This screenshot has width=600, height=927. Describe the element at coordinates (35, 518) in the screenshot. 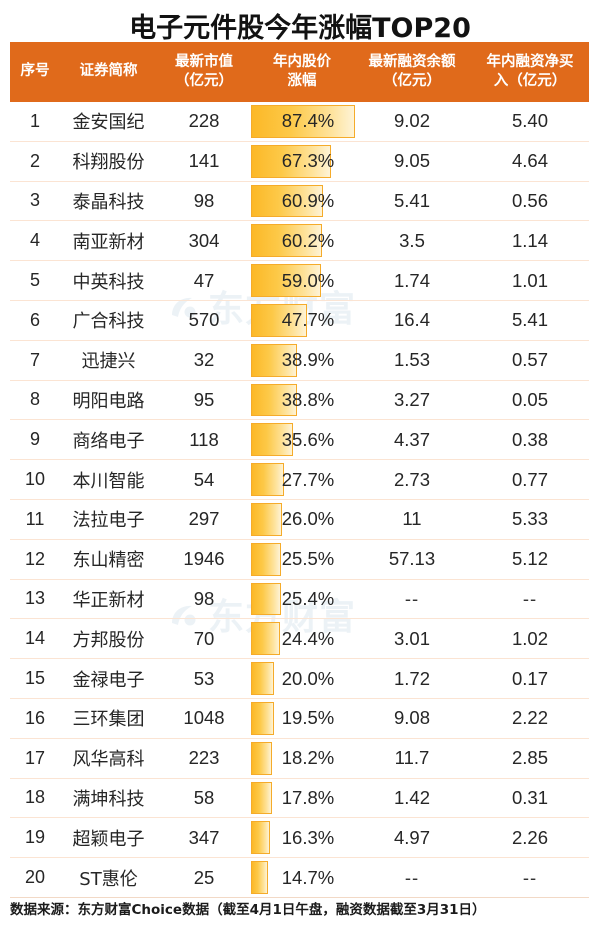

I see `cell-index: 11` at that location.